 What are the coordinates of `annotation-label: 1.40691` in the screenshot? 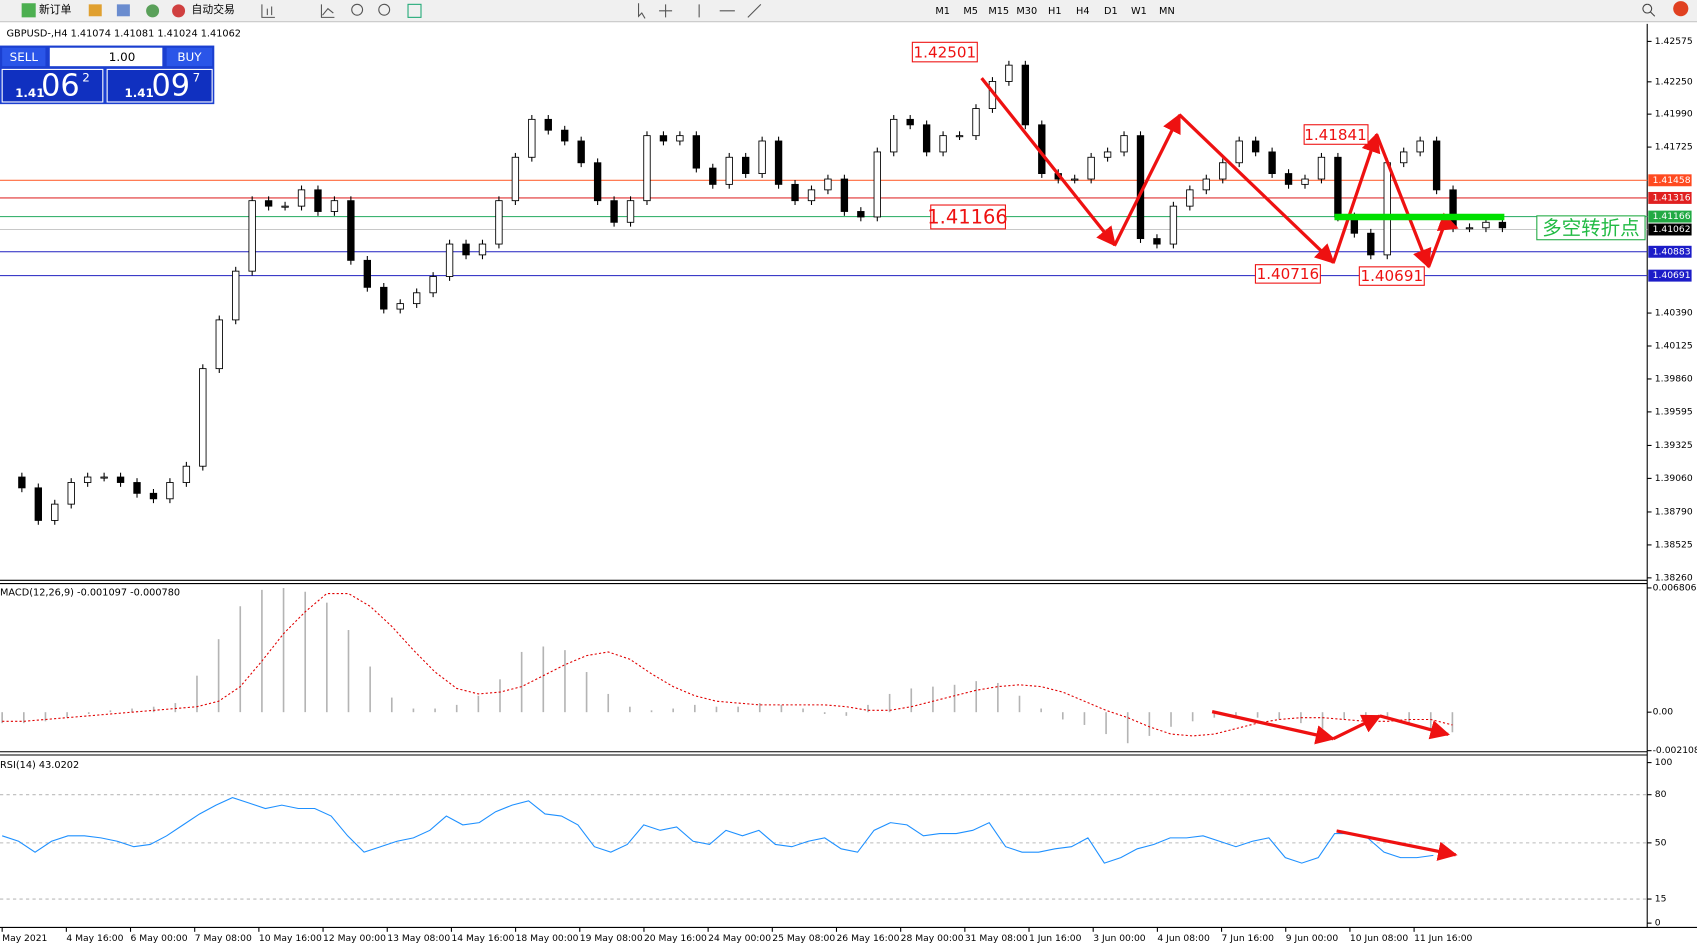 It's located at (1391, 276).